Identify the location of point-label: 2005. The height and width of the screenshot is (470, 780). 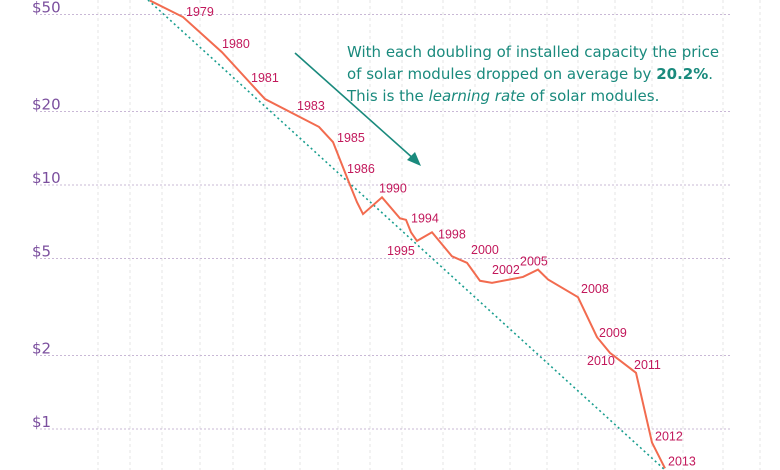
(534, 262).